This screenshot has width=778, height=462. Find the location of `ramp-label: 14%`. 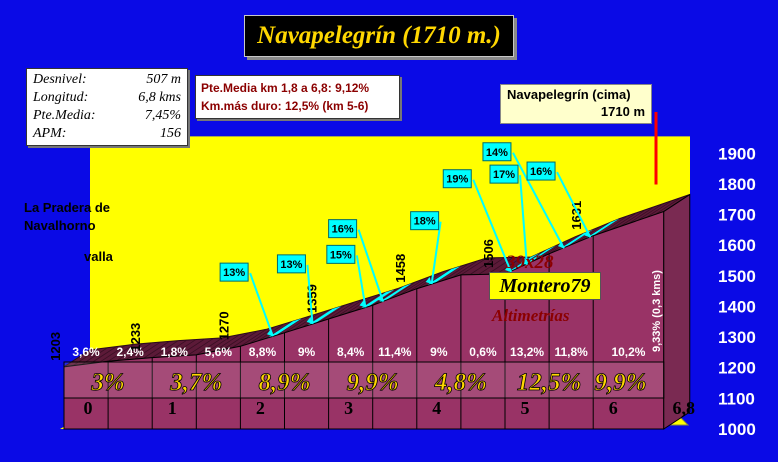

ramp-label: 14% is located at coordinates (497, 153).